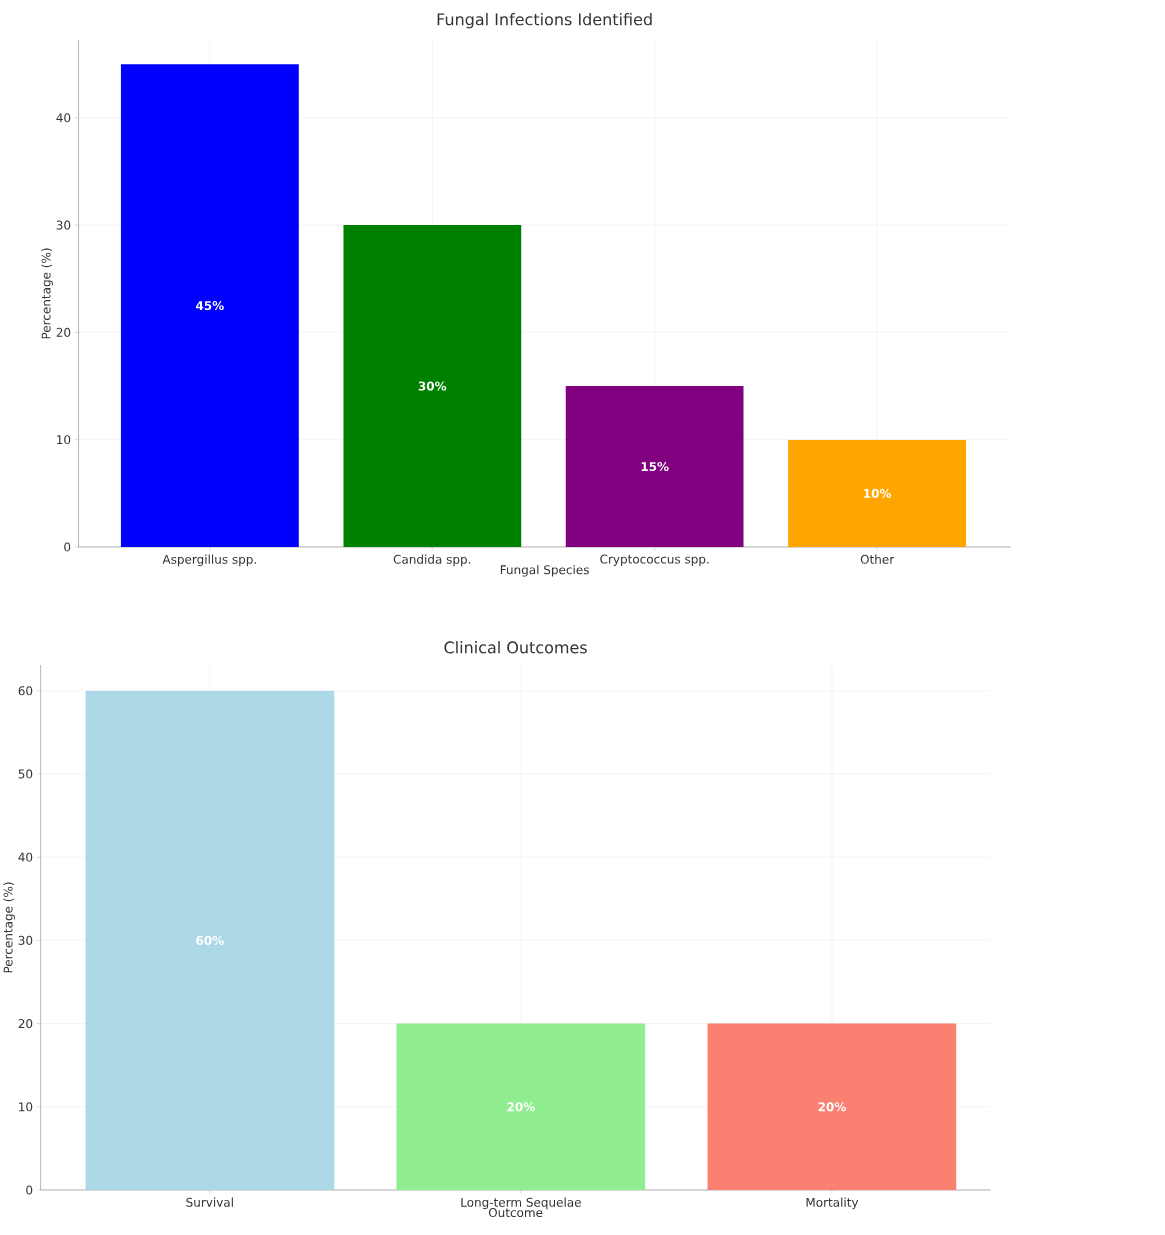  Describe the element at coordinates (832, 1203) in the screenshot. I see `x-tick-label: Mortality` at that location.